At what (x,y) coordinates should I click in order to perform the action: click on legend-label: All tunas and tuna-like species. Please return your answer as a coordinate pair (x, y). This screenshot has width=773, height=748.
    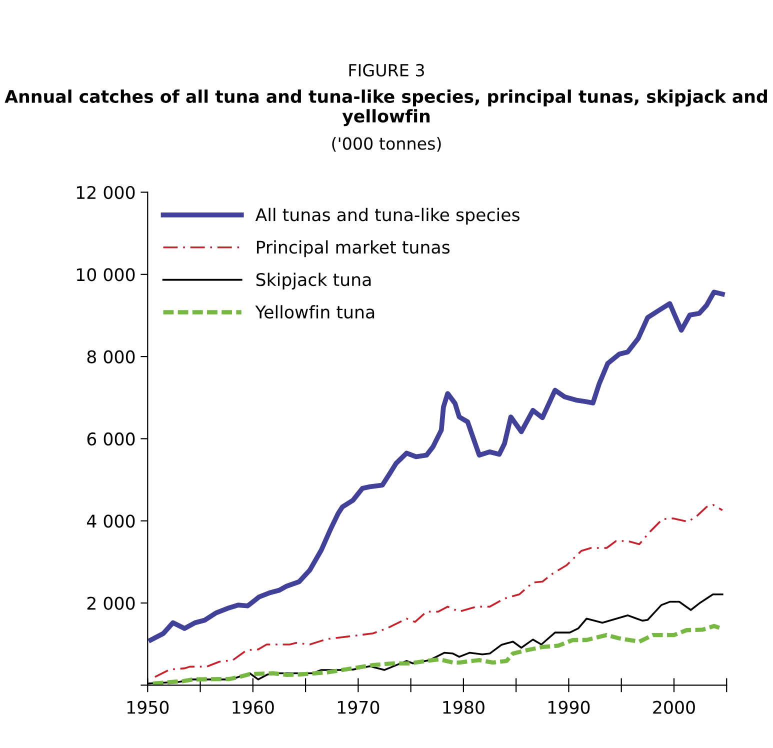
    Looking at the image, I should click on (387, 216).